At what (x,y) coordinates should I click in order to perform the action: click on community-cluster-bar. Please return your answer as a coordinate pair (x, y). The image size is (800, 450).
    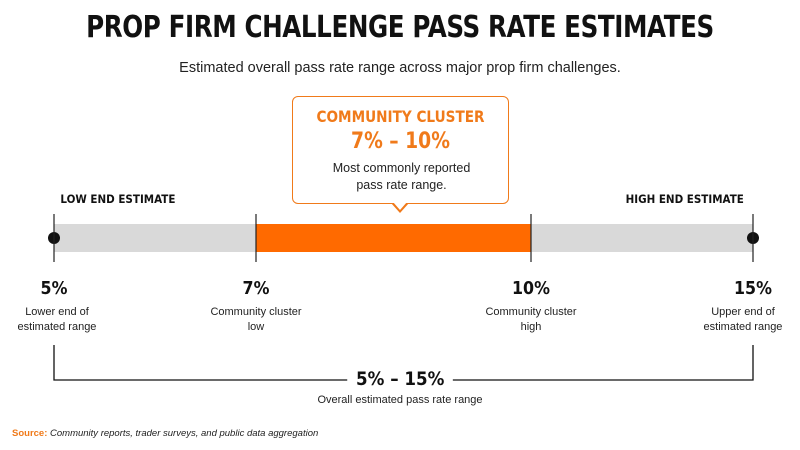
    Looking at the image, I should click on (393, 238).